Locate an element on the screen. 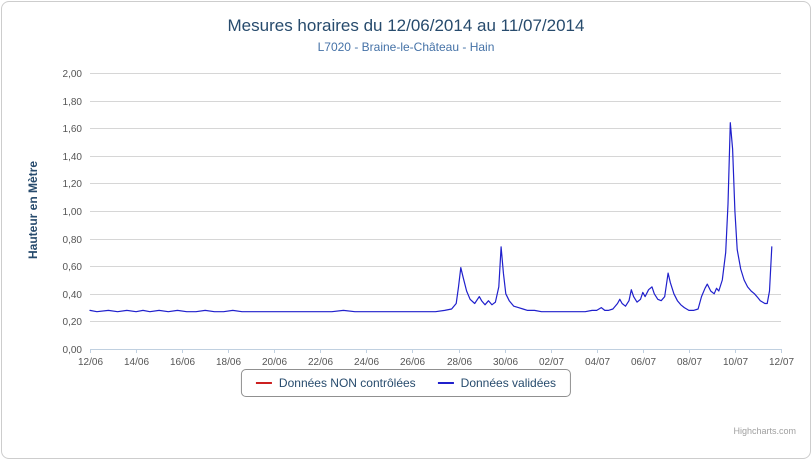  blue-line-swatch-icon is located at coordinates (445, 383).